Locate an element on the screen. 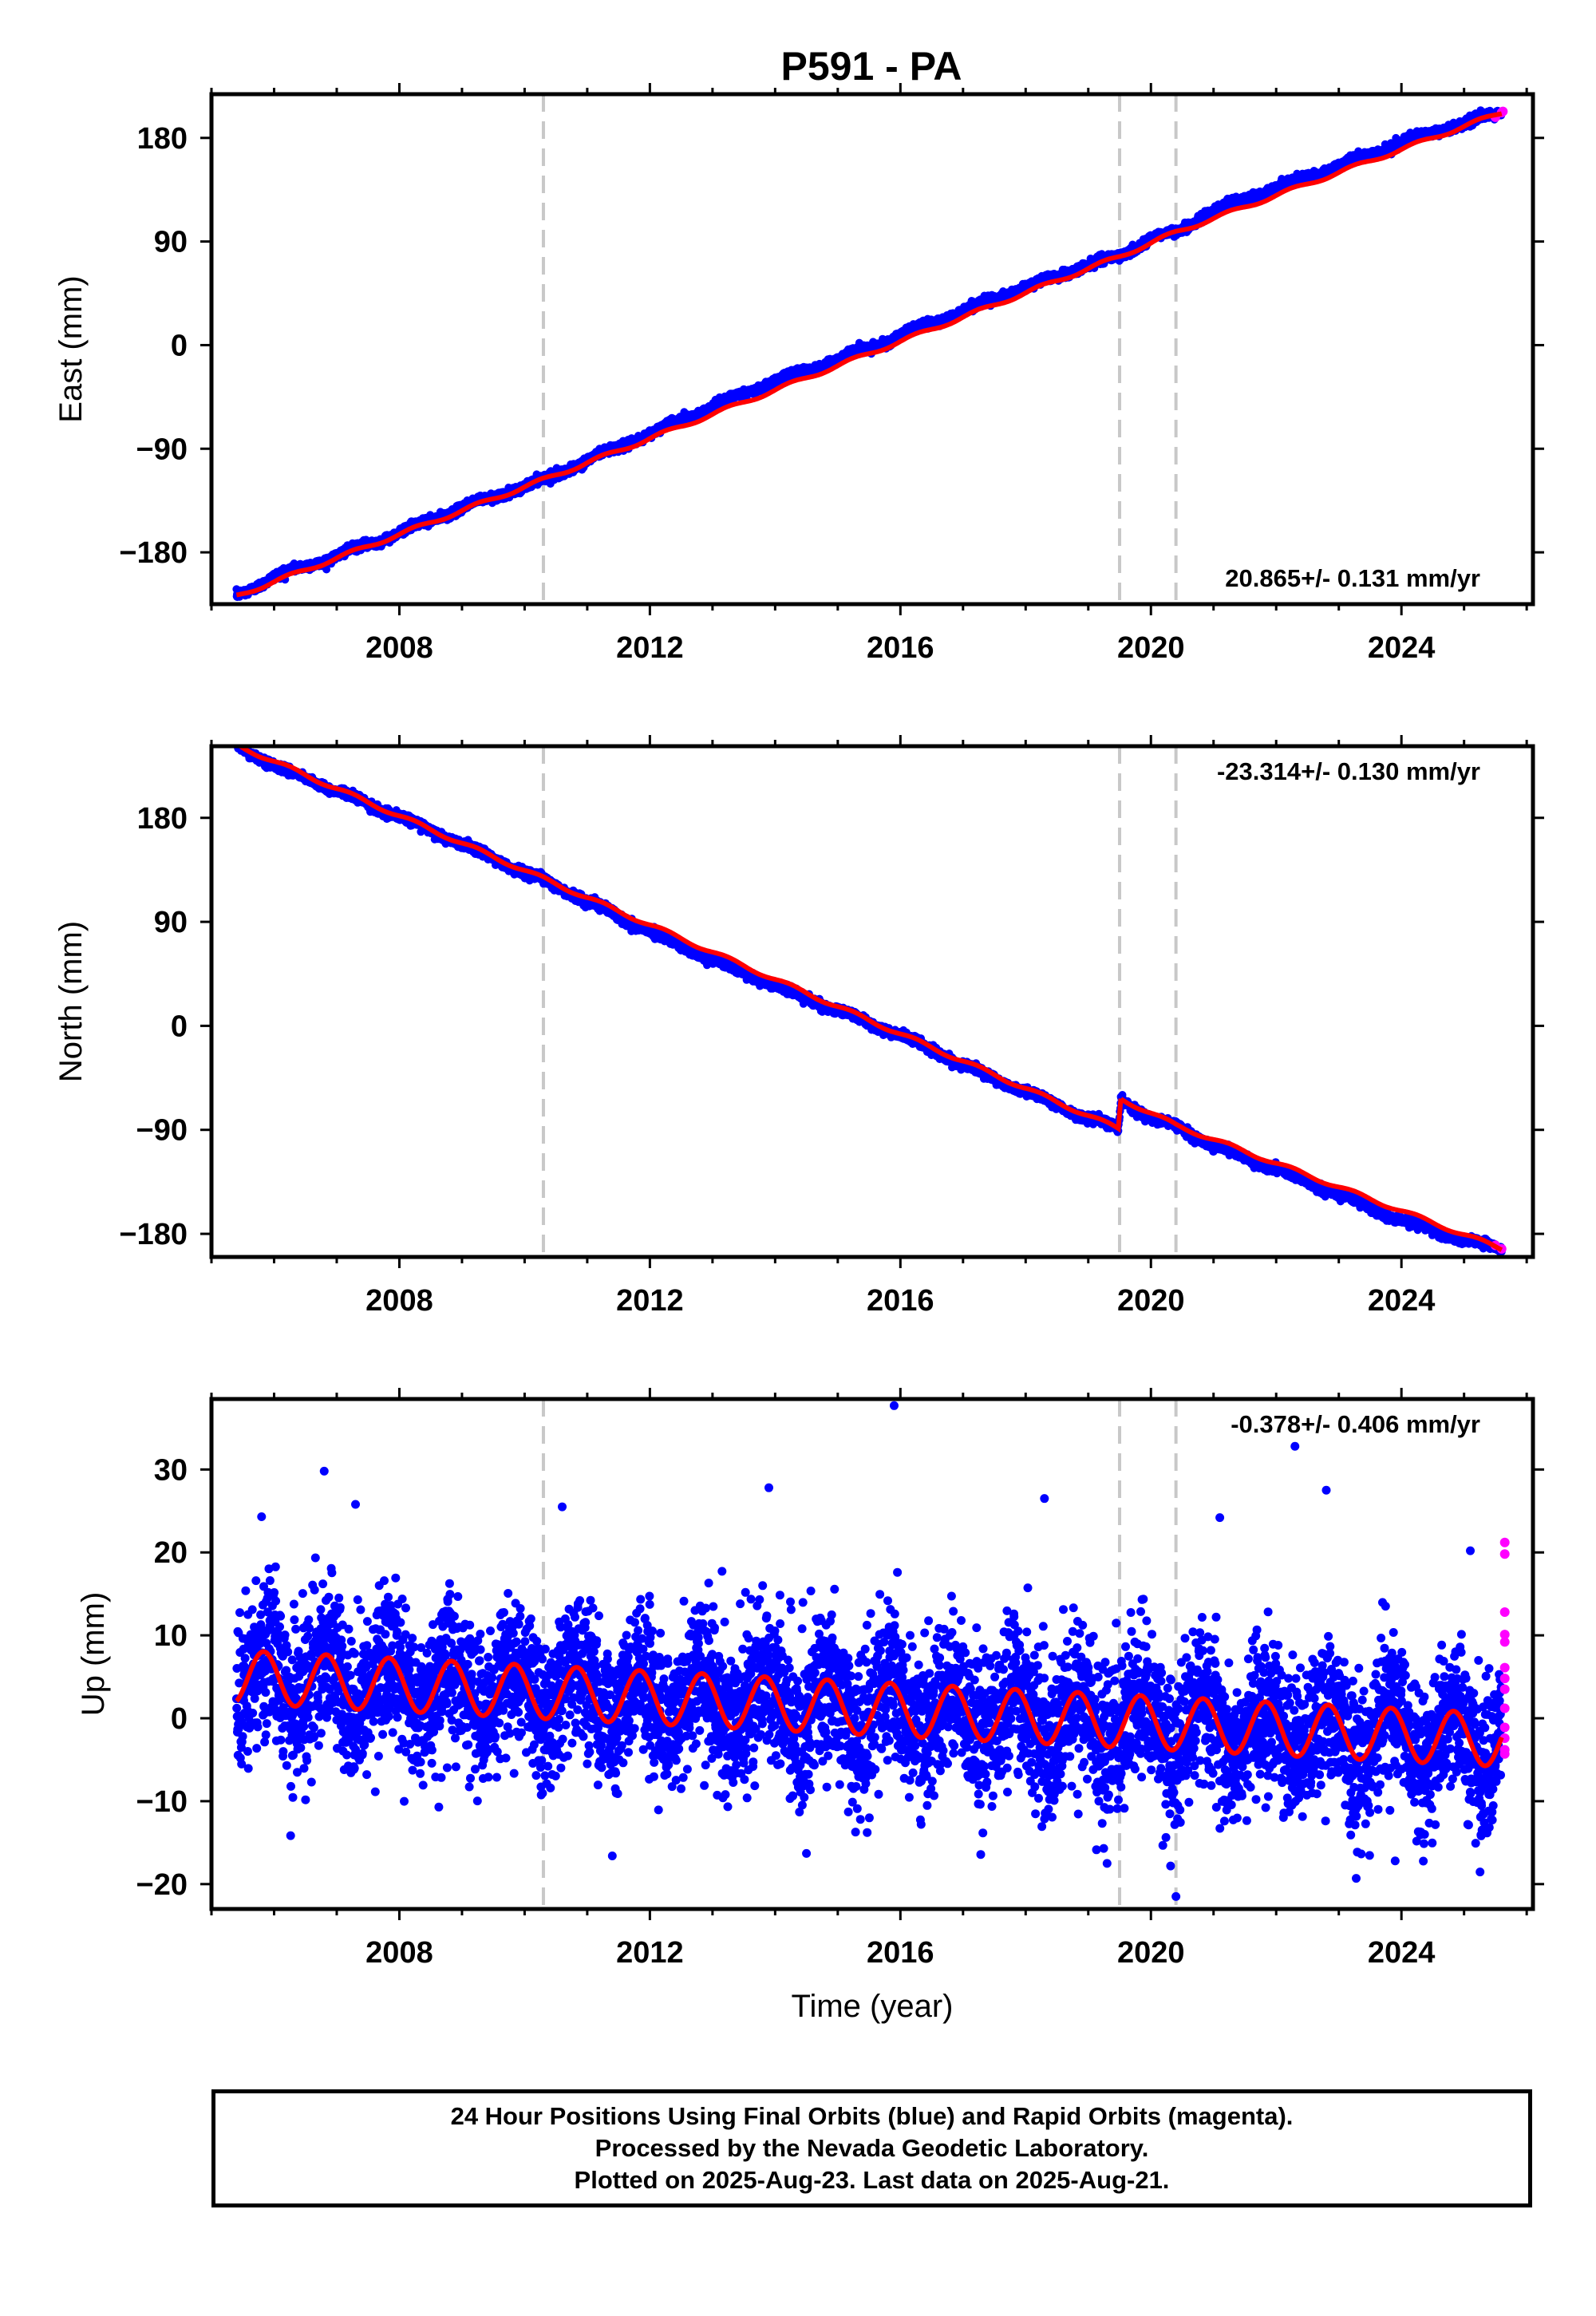 The width and height of the screenshot is (1596, 2316). data-point is located at coordinates (326, 569).